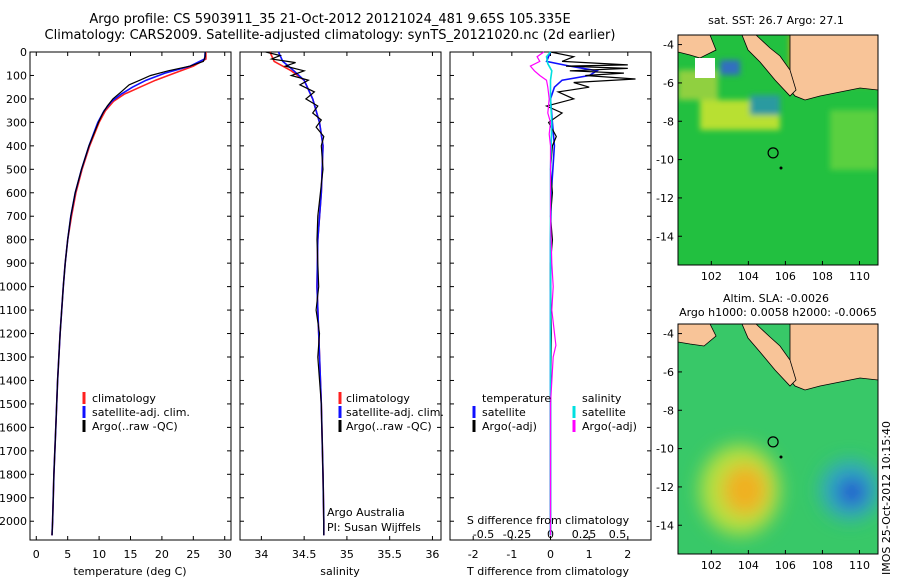  Describe the element at coordinates (347, 554) in the screenshot. I see `x-tick-label: 35` at that location.